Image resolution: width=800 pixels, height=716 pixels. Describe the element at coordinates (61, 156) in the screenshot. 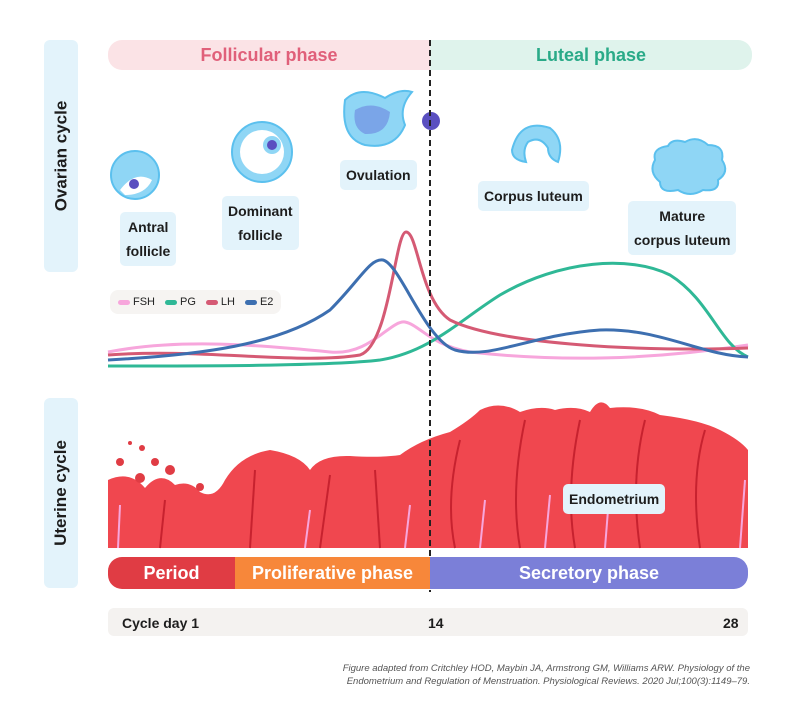

I see `ovarian-cycle-label: Ovarian cycle` at that location.